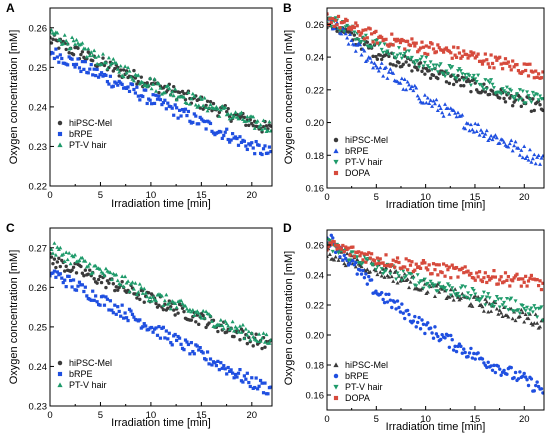  I want to click on legend-entry: PT-V hair, so click(88, 385).